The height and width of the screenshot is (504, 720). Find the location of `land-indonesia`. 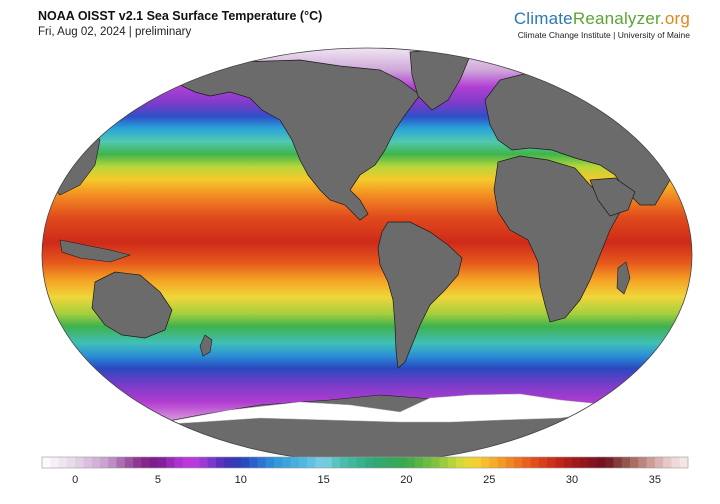

land-indonesia is located at coordinates (95, 251).